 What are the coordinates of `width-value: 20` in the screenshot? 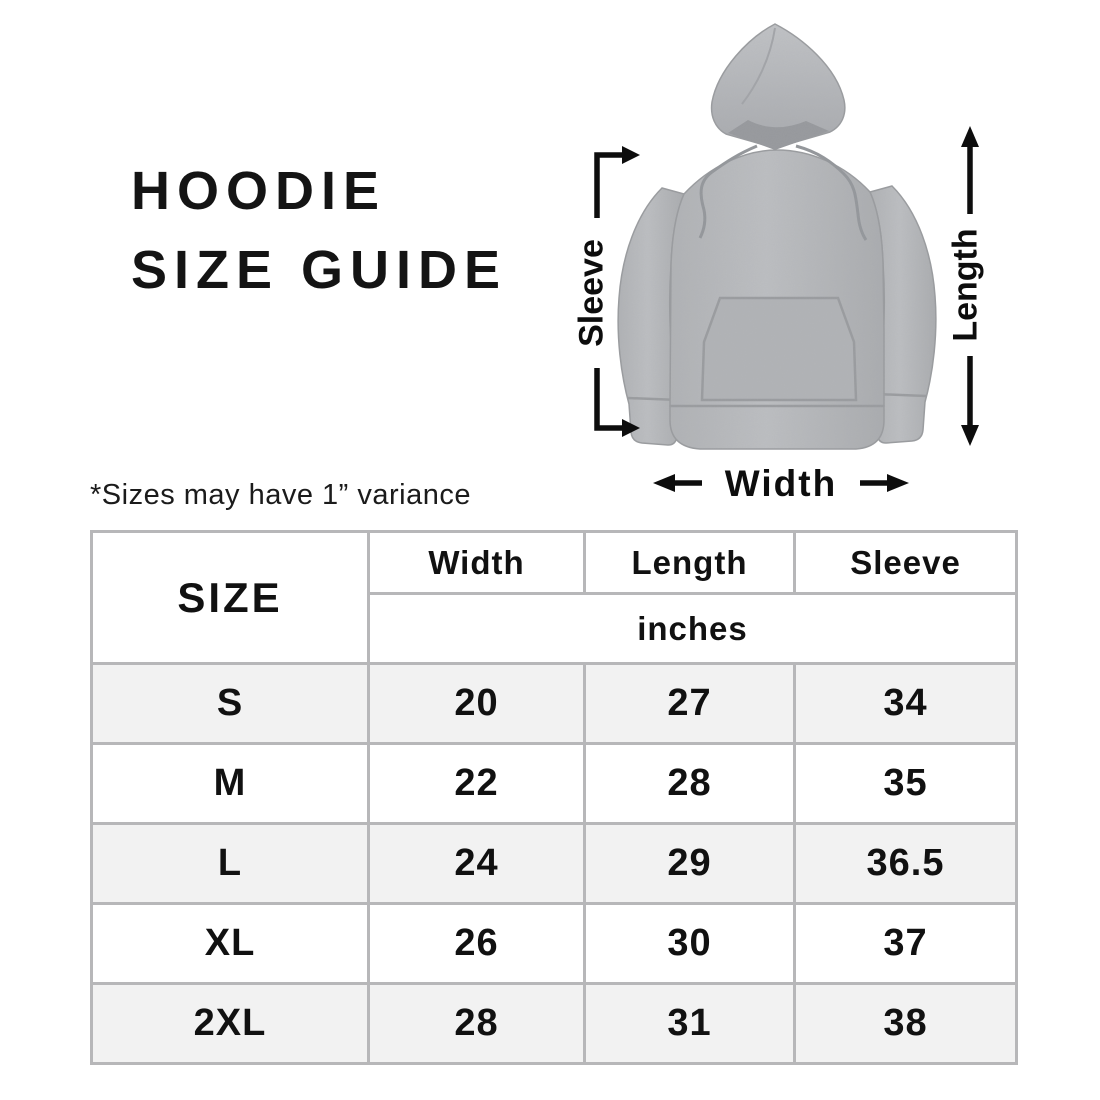 It's located at (476, 703).